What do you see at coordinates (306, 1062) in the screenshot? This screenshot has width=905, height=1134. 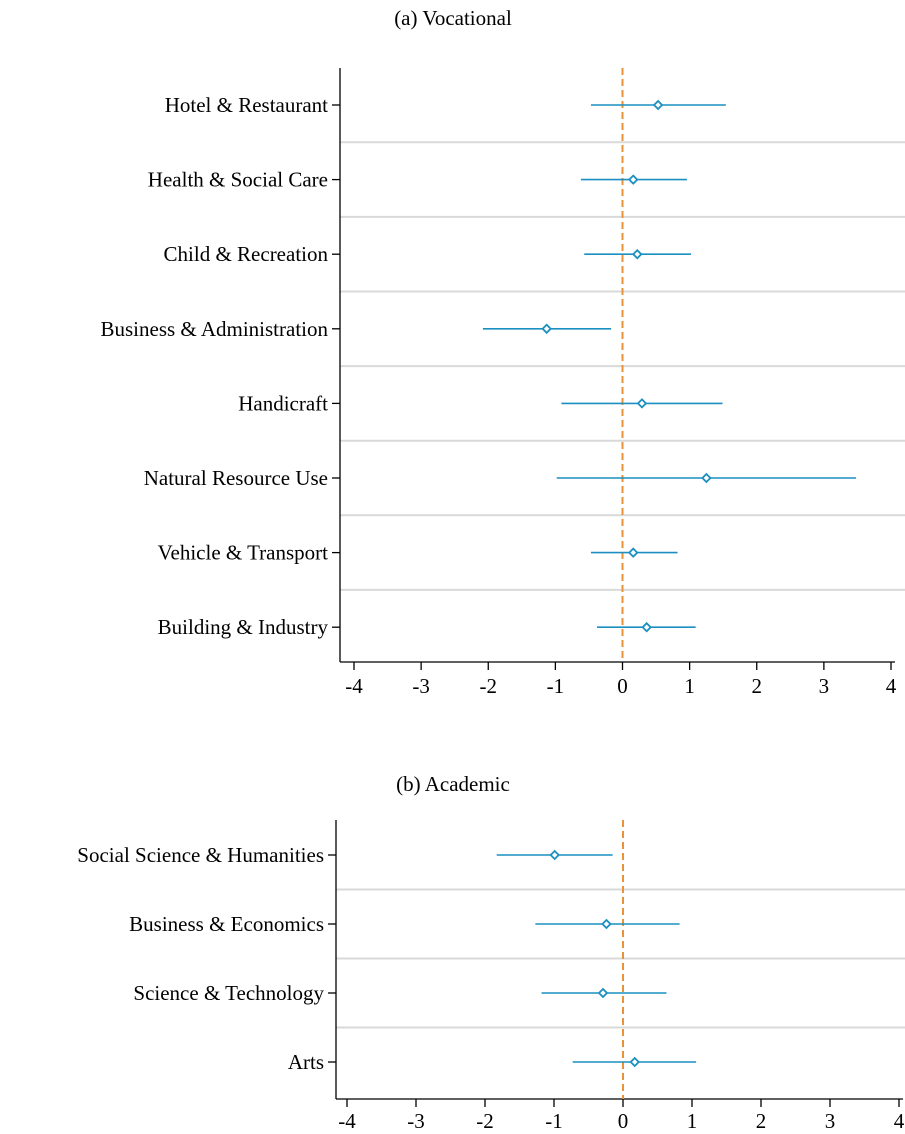 I see `category-label: Arts` at bounding box center [306, 1062].